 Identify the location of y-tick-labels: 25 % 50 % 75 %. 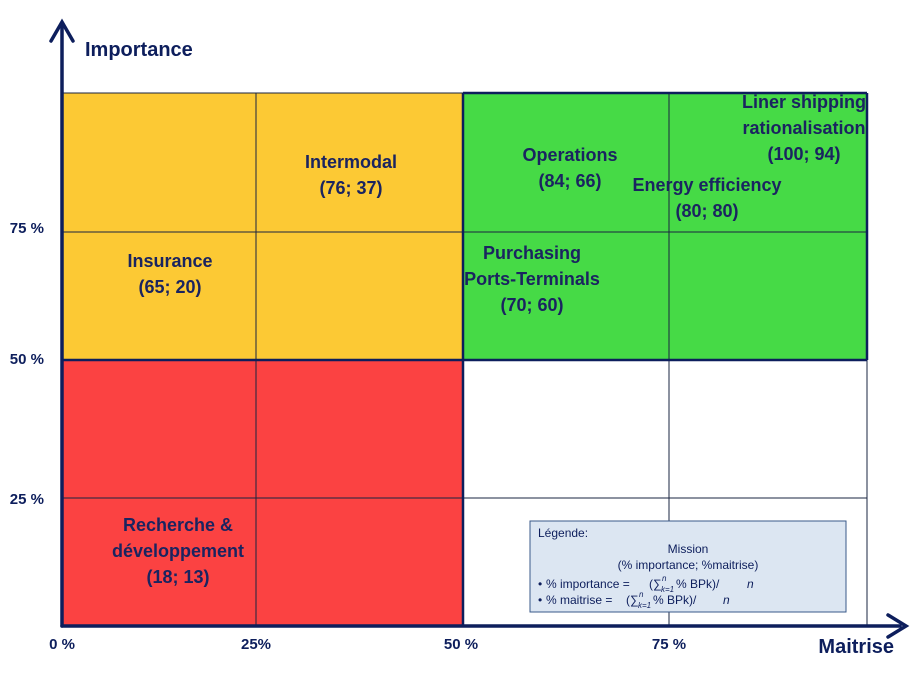
(27, 364).